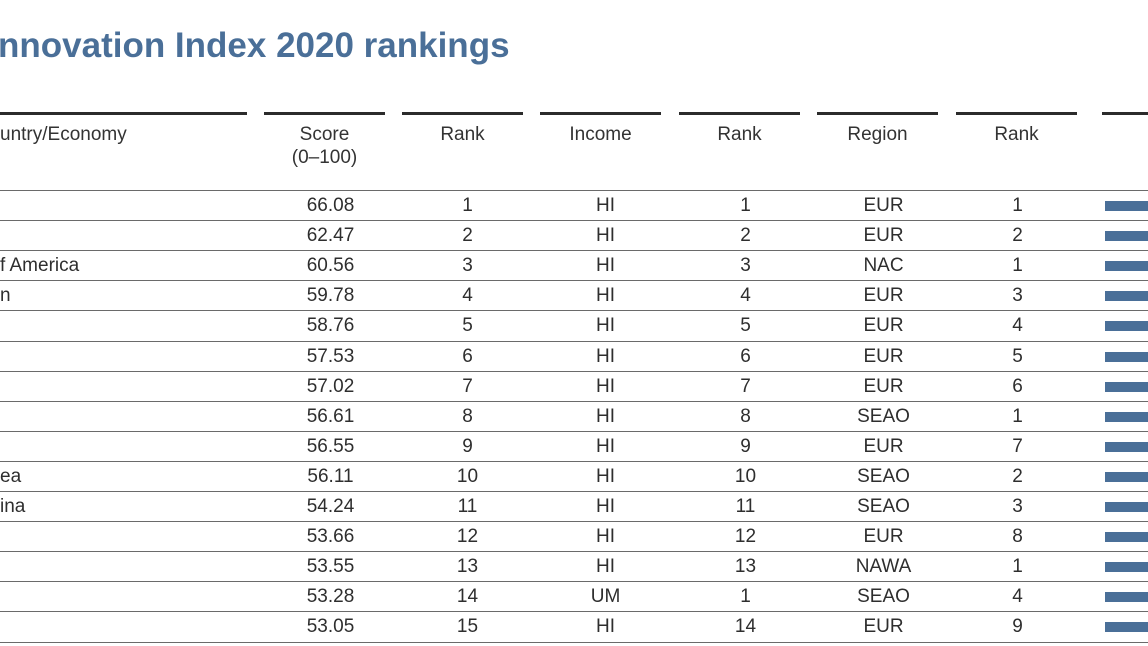  What do you see at coordinates (467, 386) in the screenshot?
I see `cell-rank: 7` at bounding box center [467, 386].